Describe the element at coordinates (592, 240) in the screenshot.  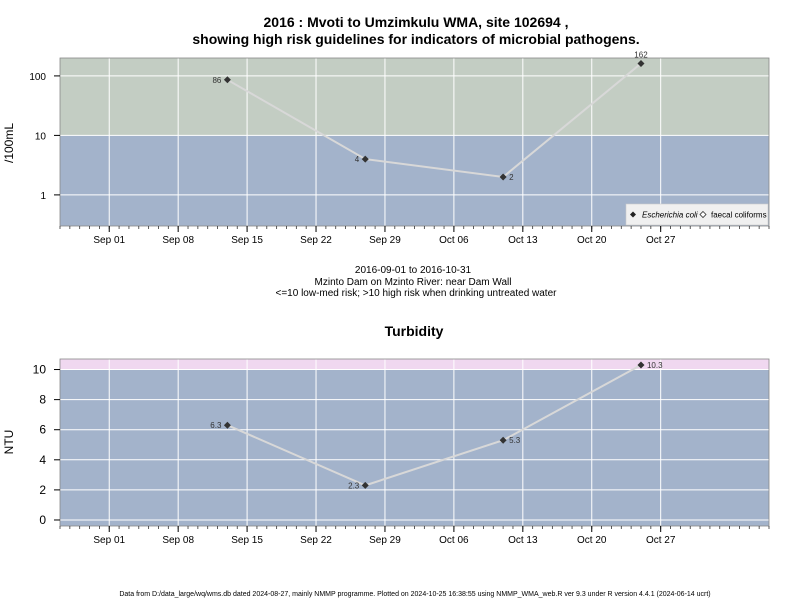
I see `microbial-x-tick-label-7: Oct 20` at that location.